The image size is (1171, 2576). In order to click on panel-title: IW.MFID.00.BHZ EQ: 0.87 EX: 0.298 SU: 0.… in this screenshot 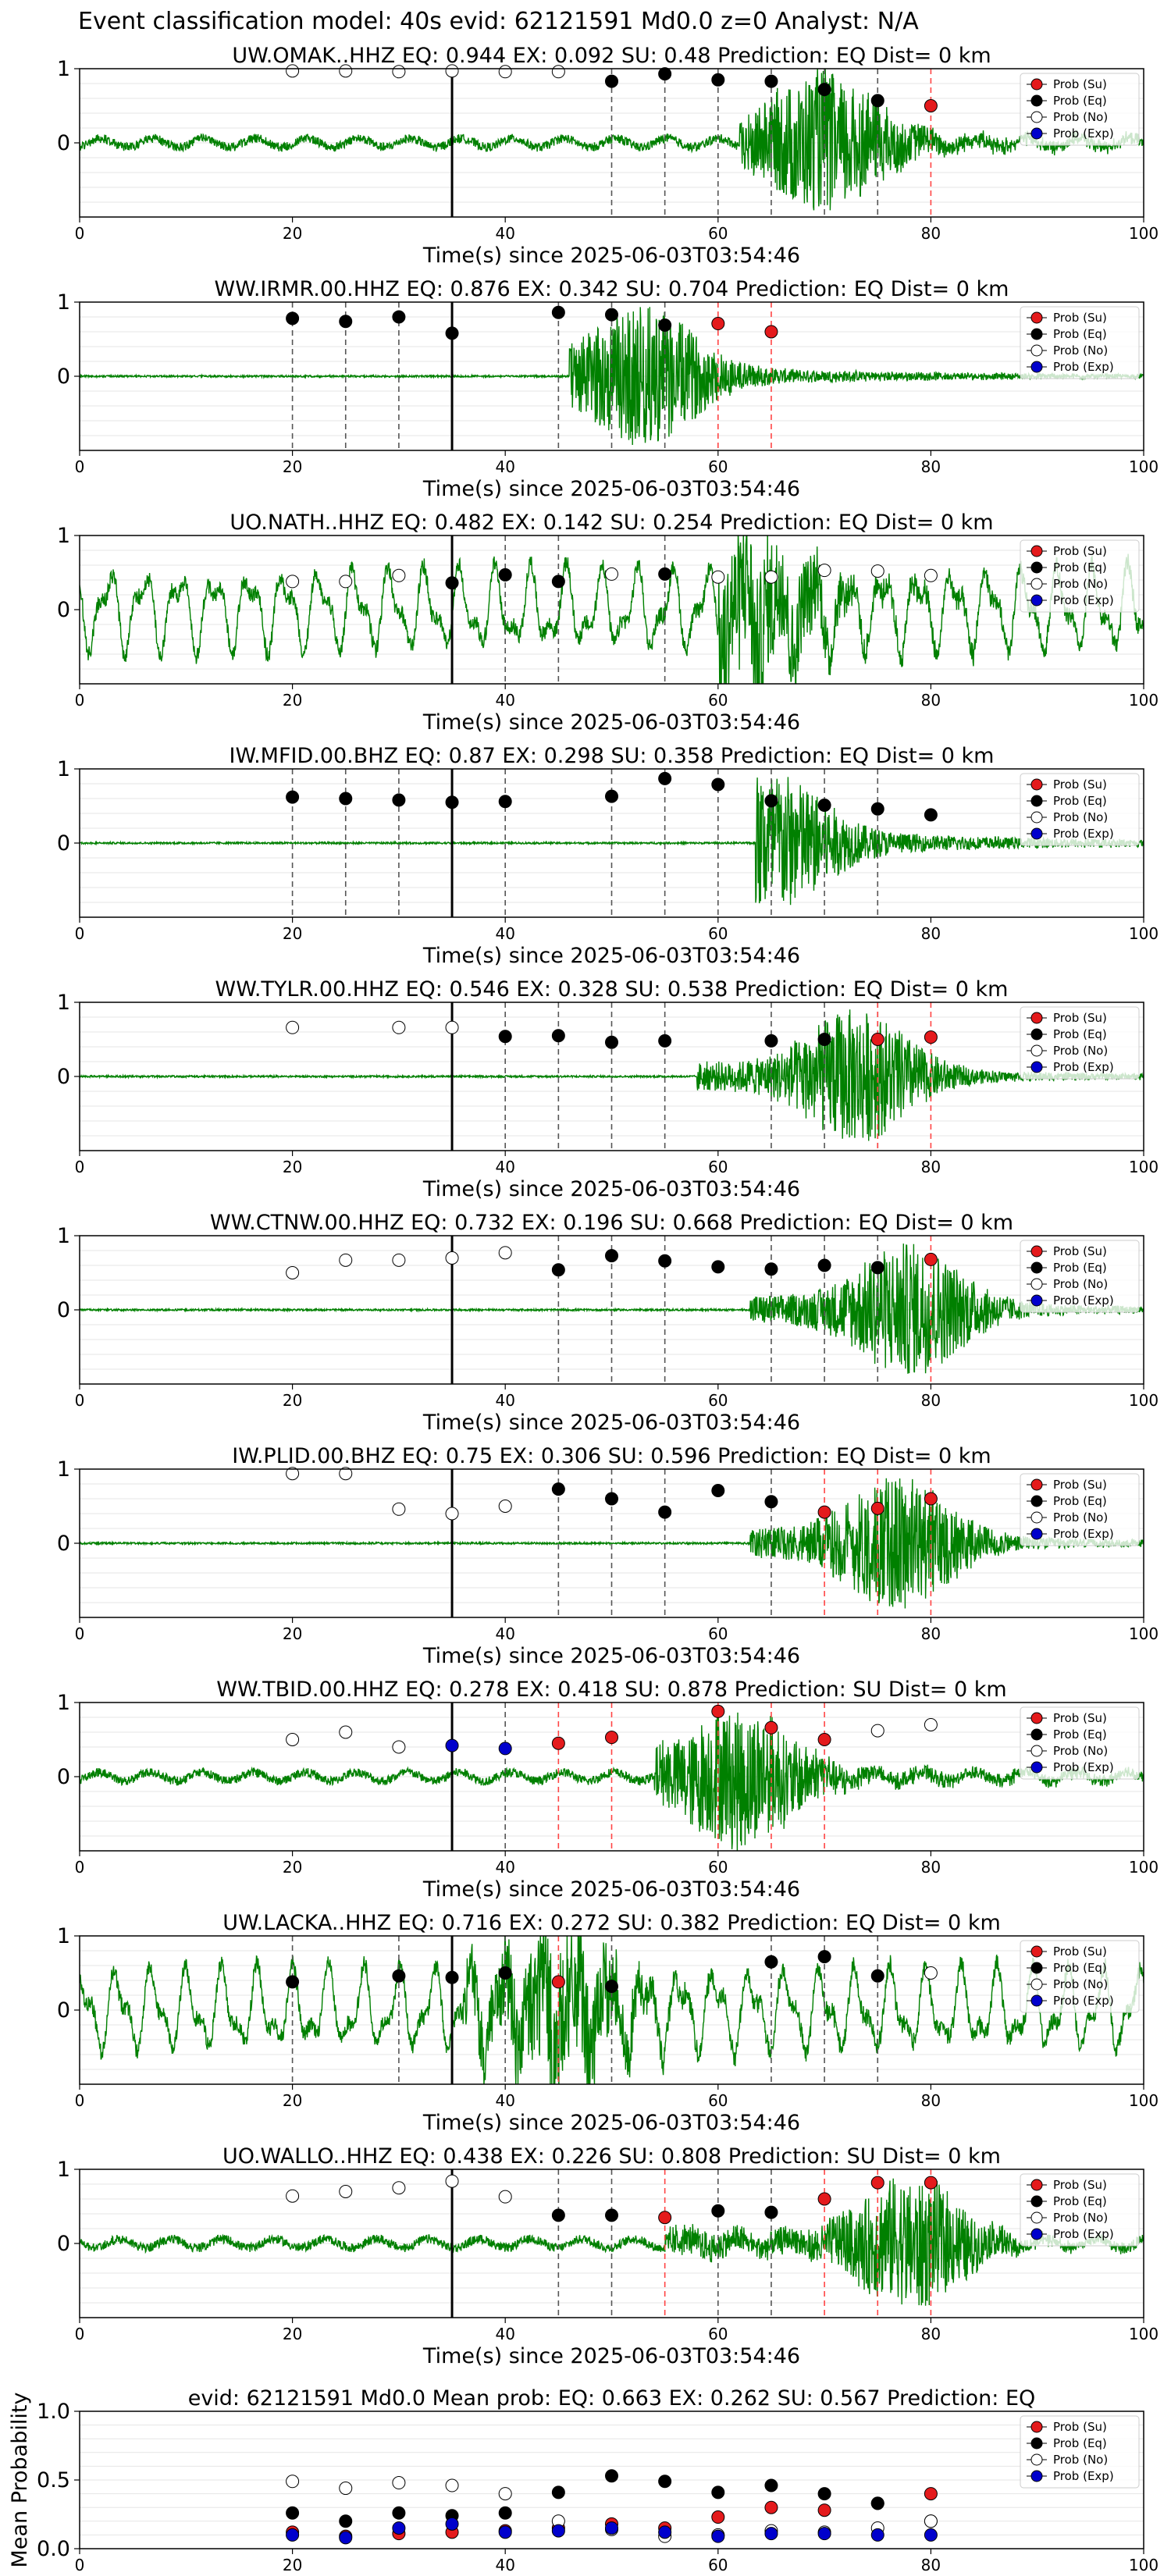, I will do `click(612, 756)`.